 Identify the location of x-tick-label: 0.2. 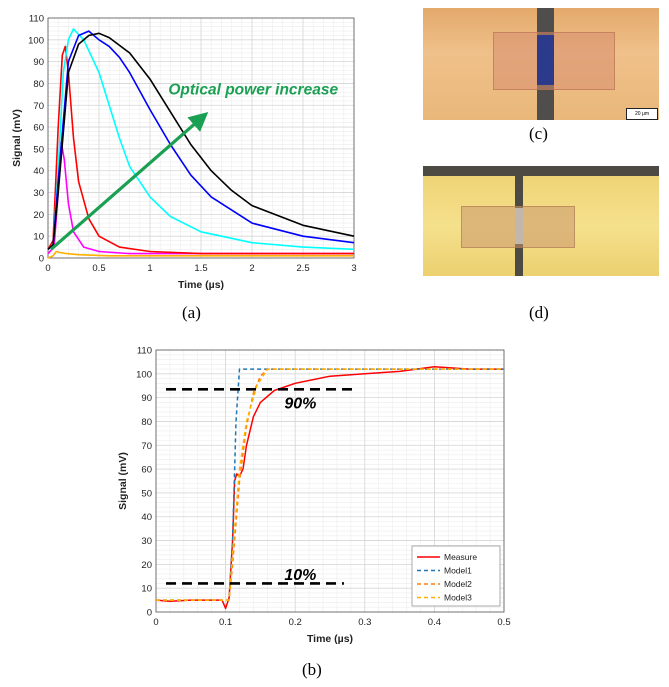
(295, 622).